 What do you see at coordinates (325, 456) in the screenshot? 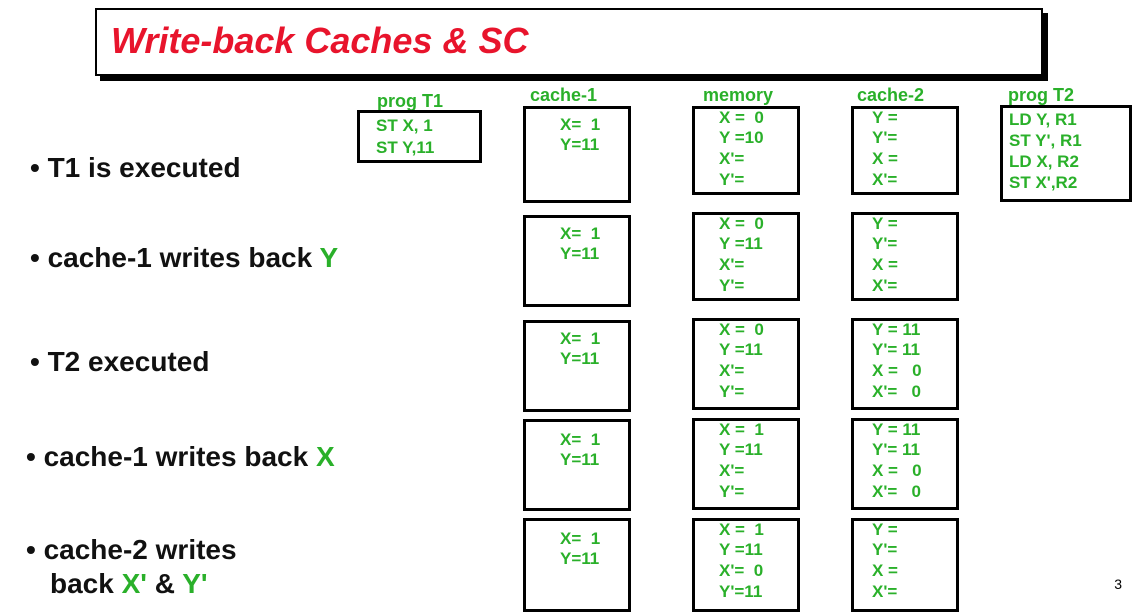
I see `step-label-highlight: X` at bounding box center [325, 456].